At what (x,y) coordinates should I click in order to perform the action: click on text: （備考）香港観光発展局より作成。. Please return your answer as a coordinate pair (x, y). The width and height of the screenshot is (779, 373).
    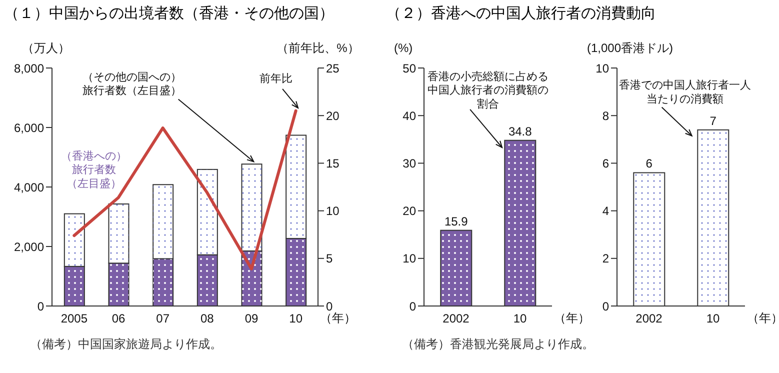
    Looking at the image, I should click on (498, 344).